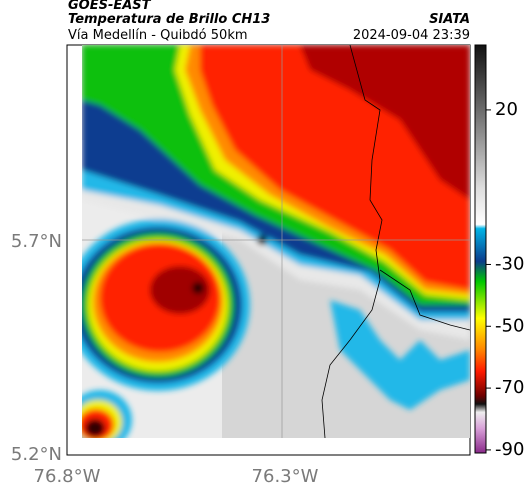 Image resolution: width=526 pixels, height=491 pixels. Describe the element at coordinates (509, 387) in the screenshot. I see `colorbar-tick-label: -70` at that location.